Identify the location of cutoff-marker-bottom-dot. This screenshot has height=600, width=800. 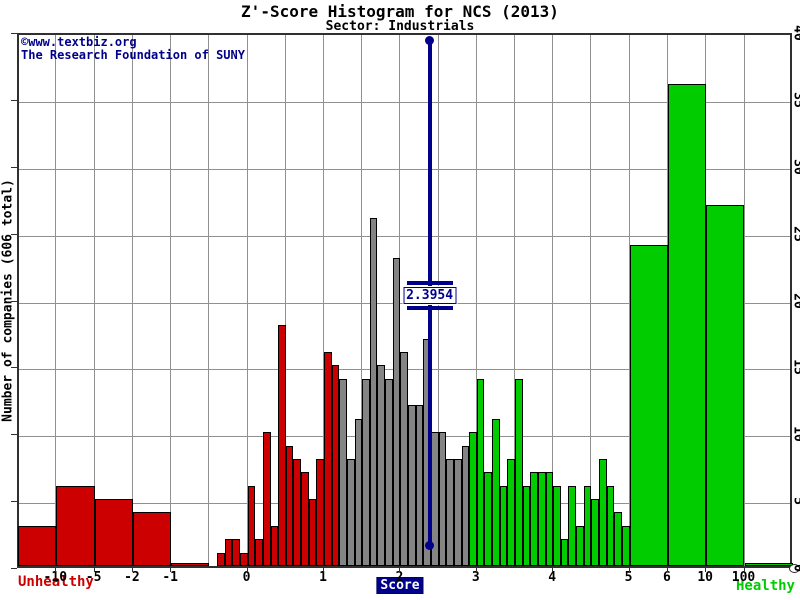
(430, 545).